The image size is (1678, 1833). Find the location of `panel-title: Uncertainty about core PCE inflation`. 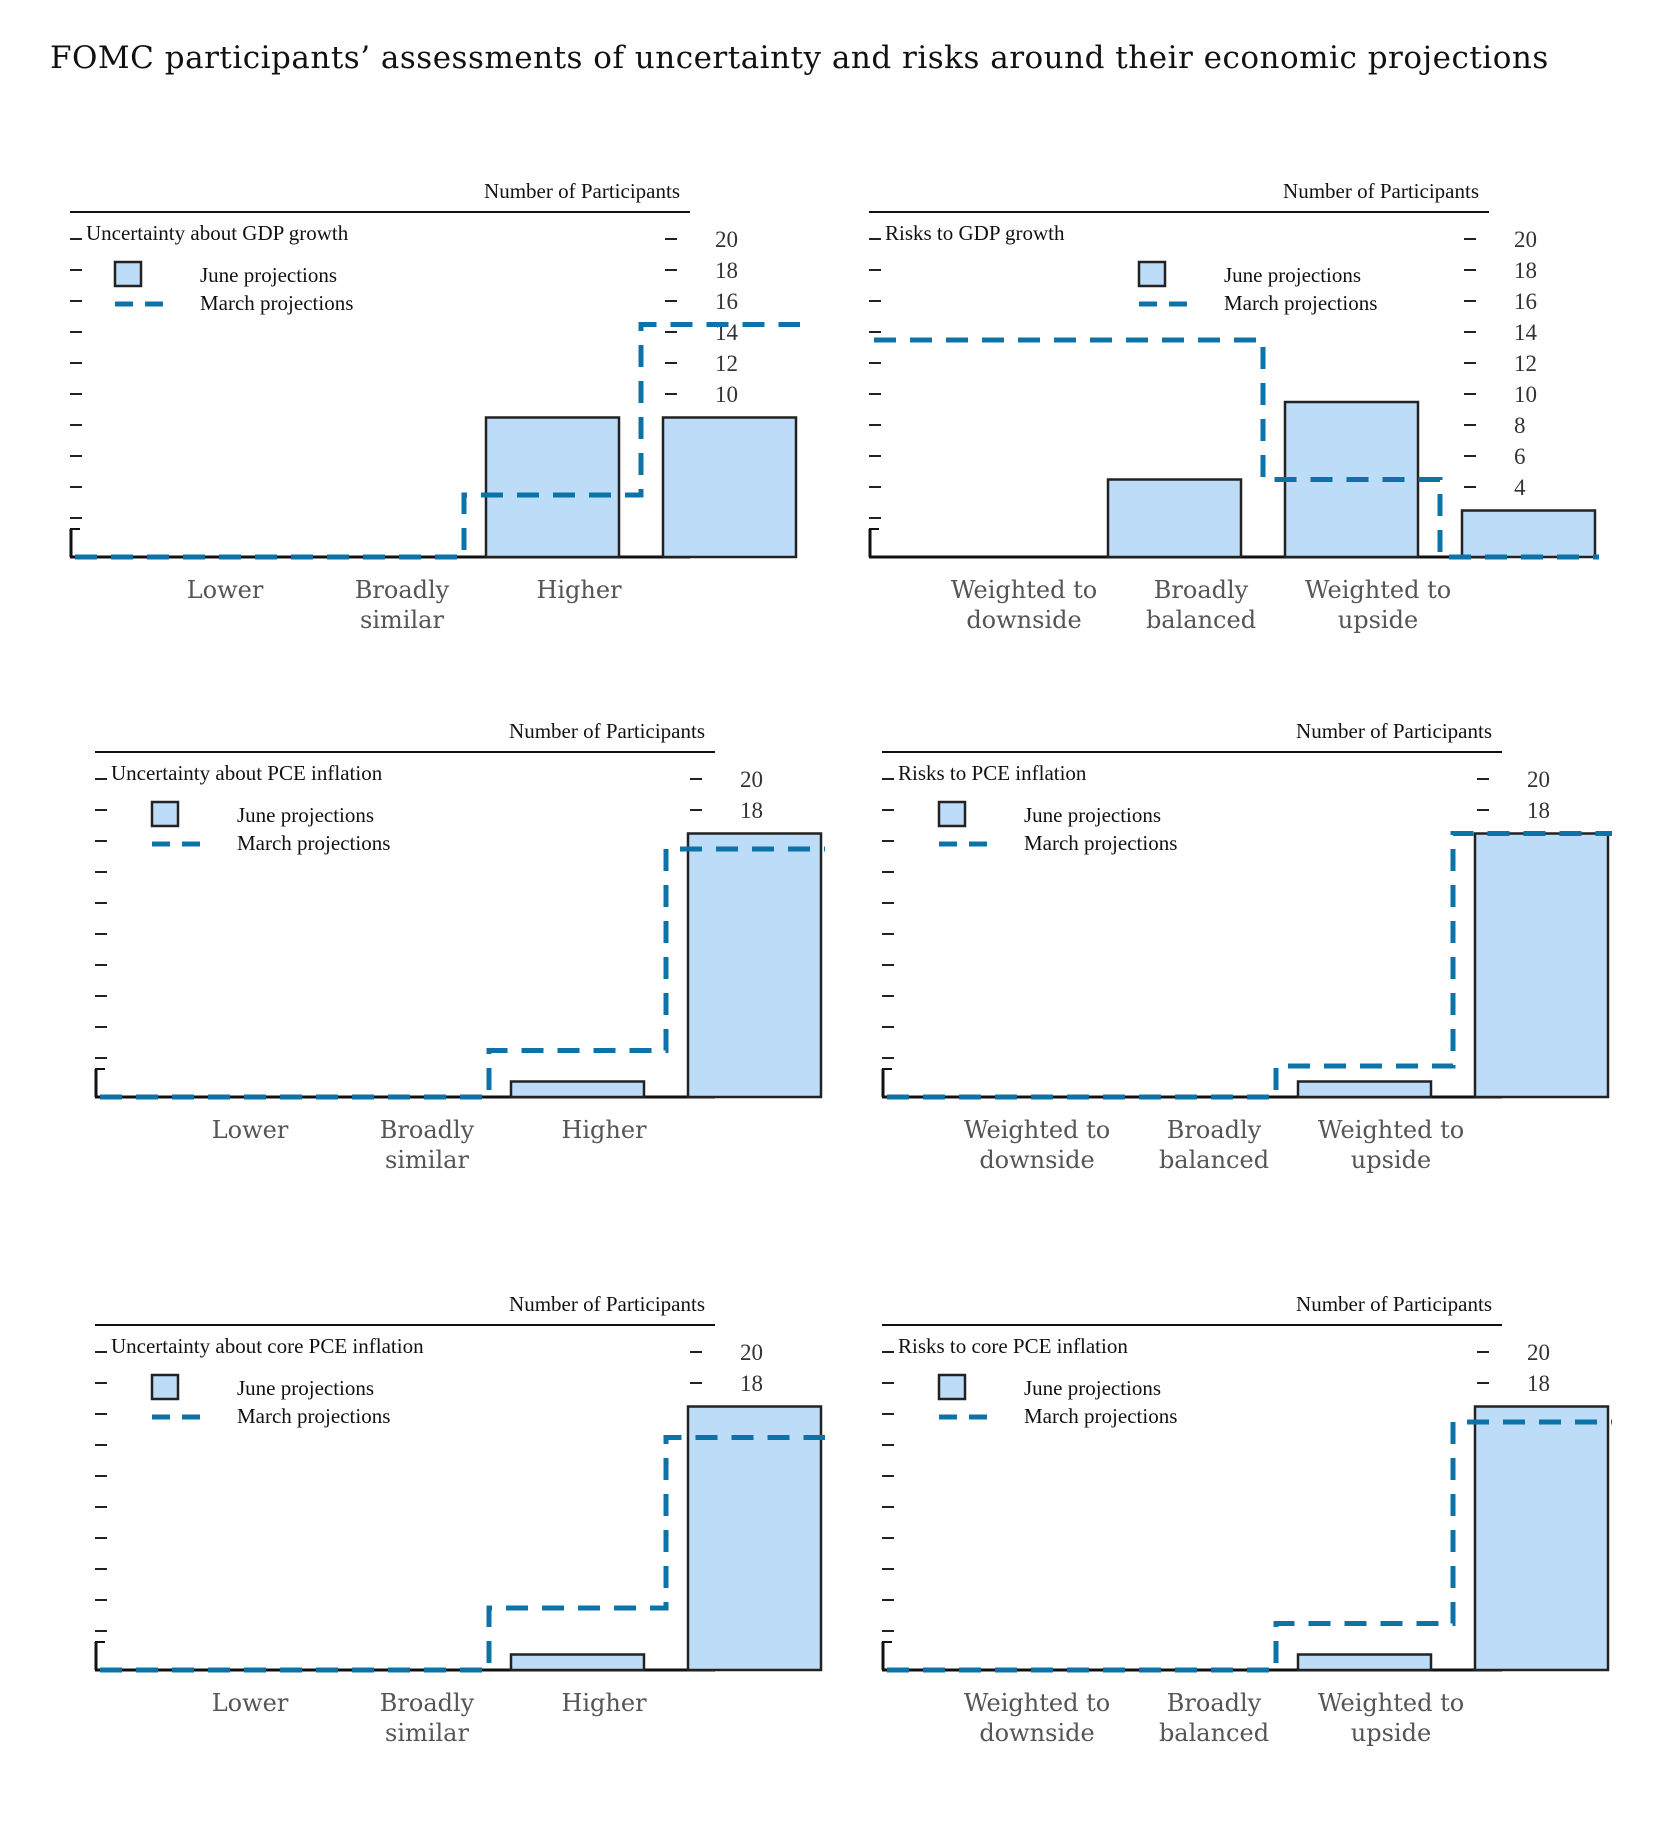

panel-title: Uncertainty about core PCE inflation is located at coordinates (267, 1346).